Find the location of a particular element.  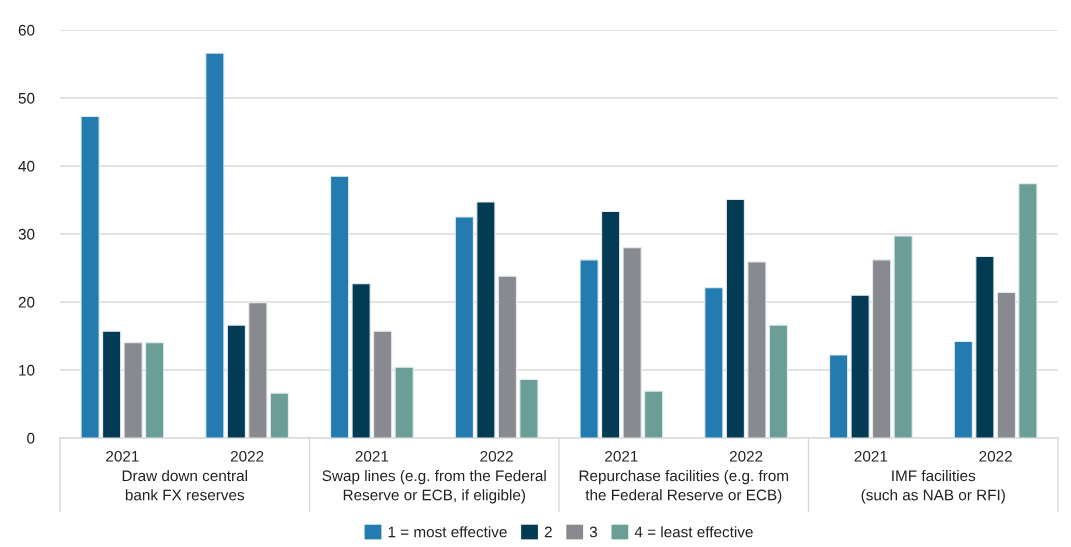

legend-label: 1 = most effective is located at coordinates (447, 532).